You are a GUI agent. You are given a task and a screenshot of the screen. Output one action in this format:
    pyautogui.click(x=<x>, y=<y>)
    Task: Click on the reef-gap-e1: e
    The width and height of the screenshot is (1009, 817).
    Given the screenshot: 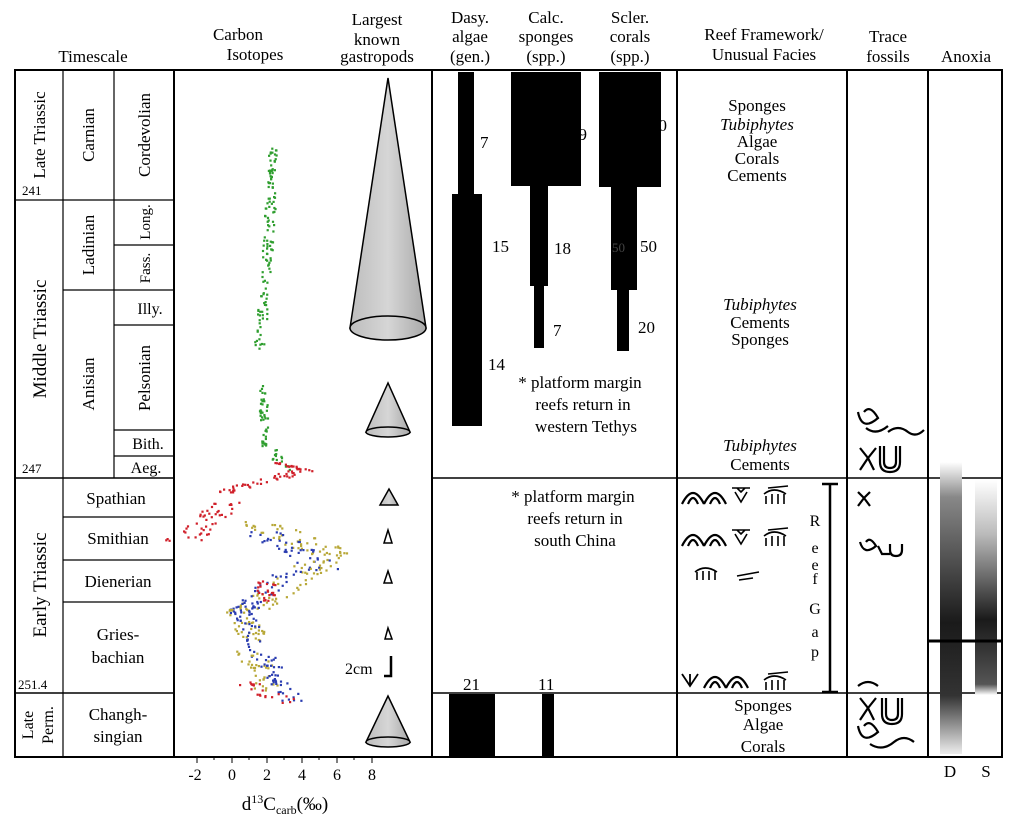 What is the action you would take?
    pyautogui.click(x=814, y=548)
    